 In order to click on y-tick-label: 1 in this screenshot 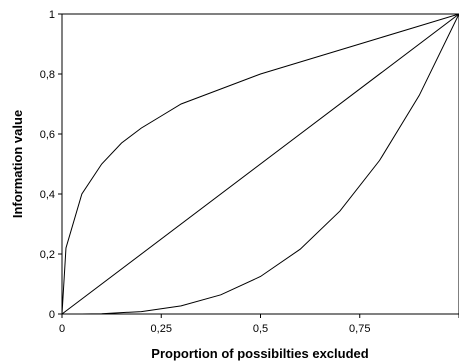, I will do `click(52, 15)`.